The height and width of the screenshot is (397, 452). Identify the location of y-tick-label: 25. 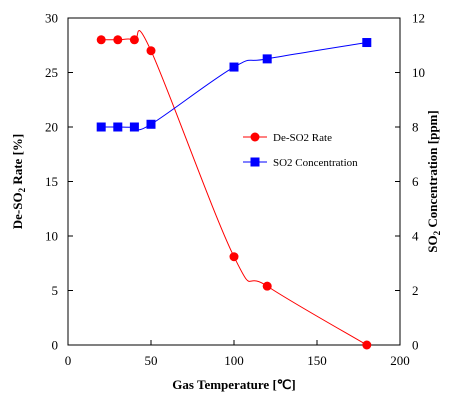
(51, 72).